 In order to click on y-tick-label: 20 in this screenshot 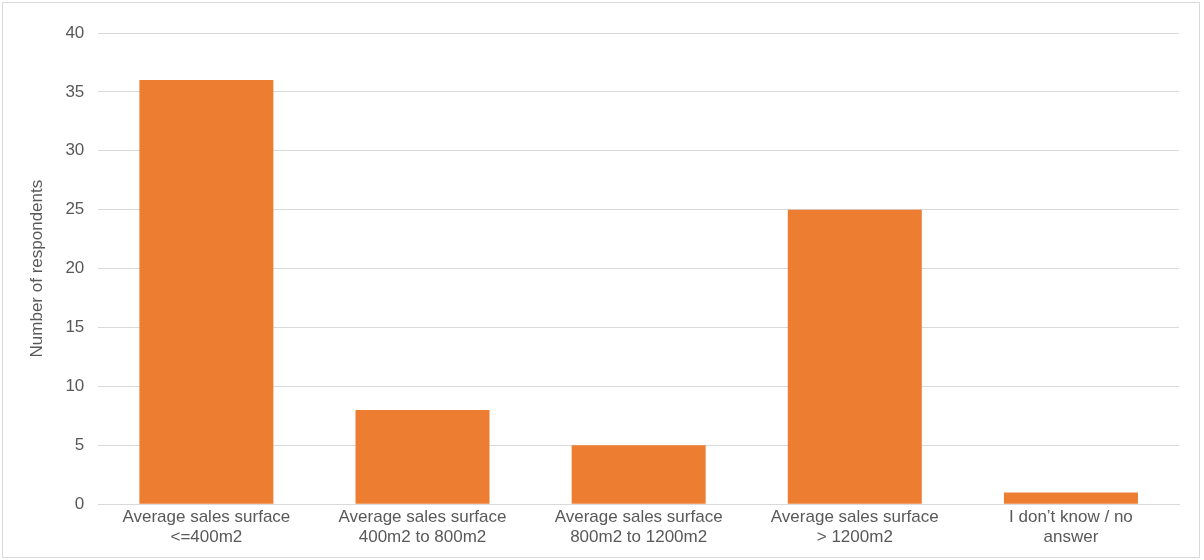, I will do `click(75, 268)`.